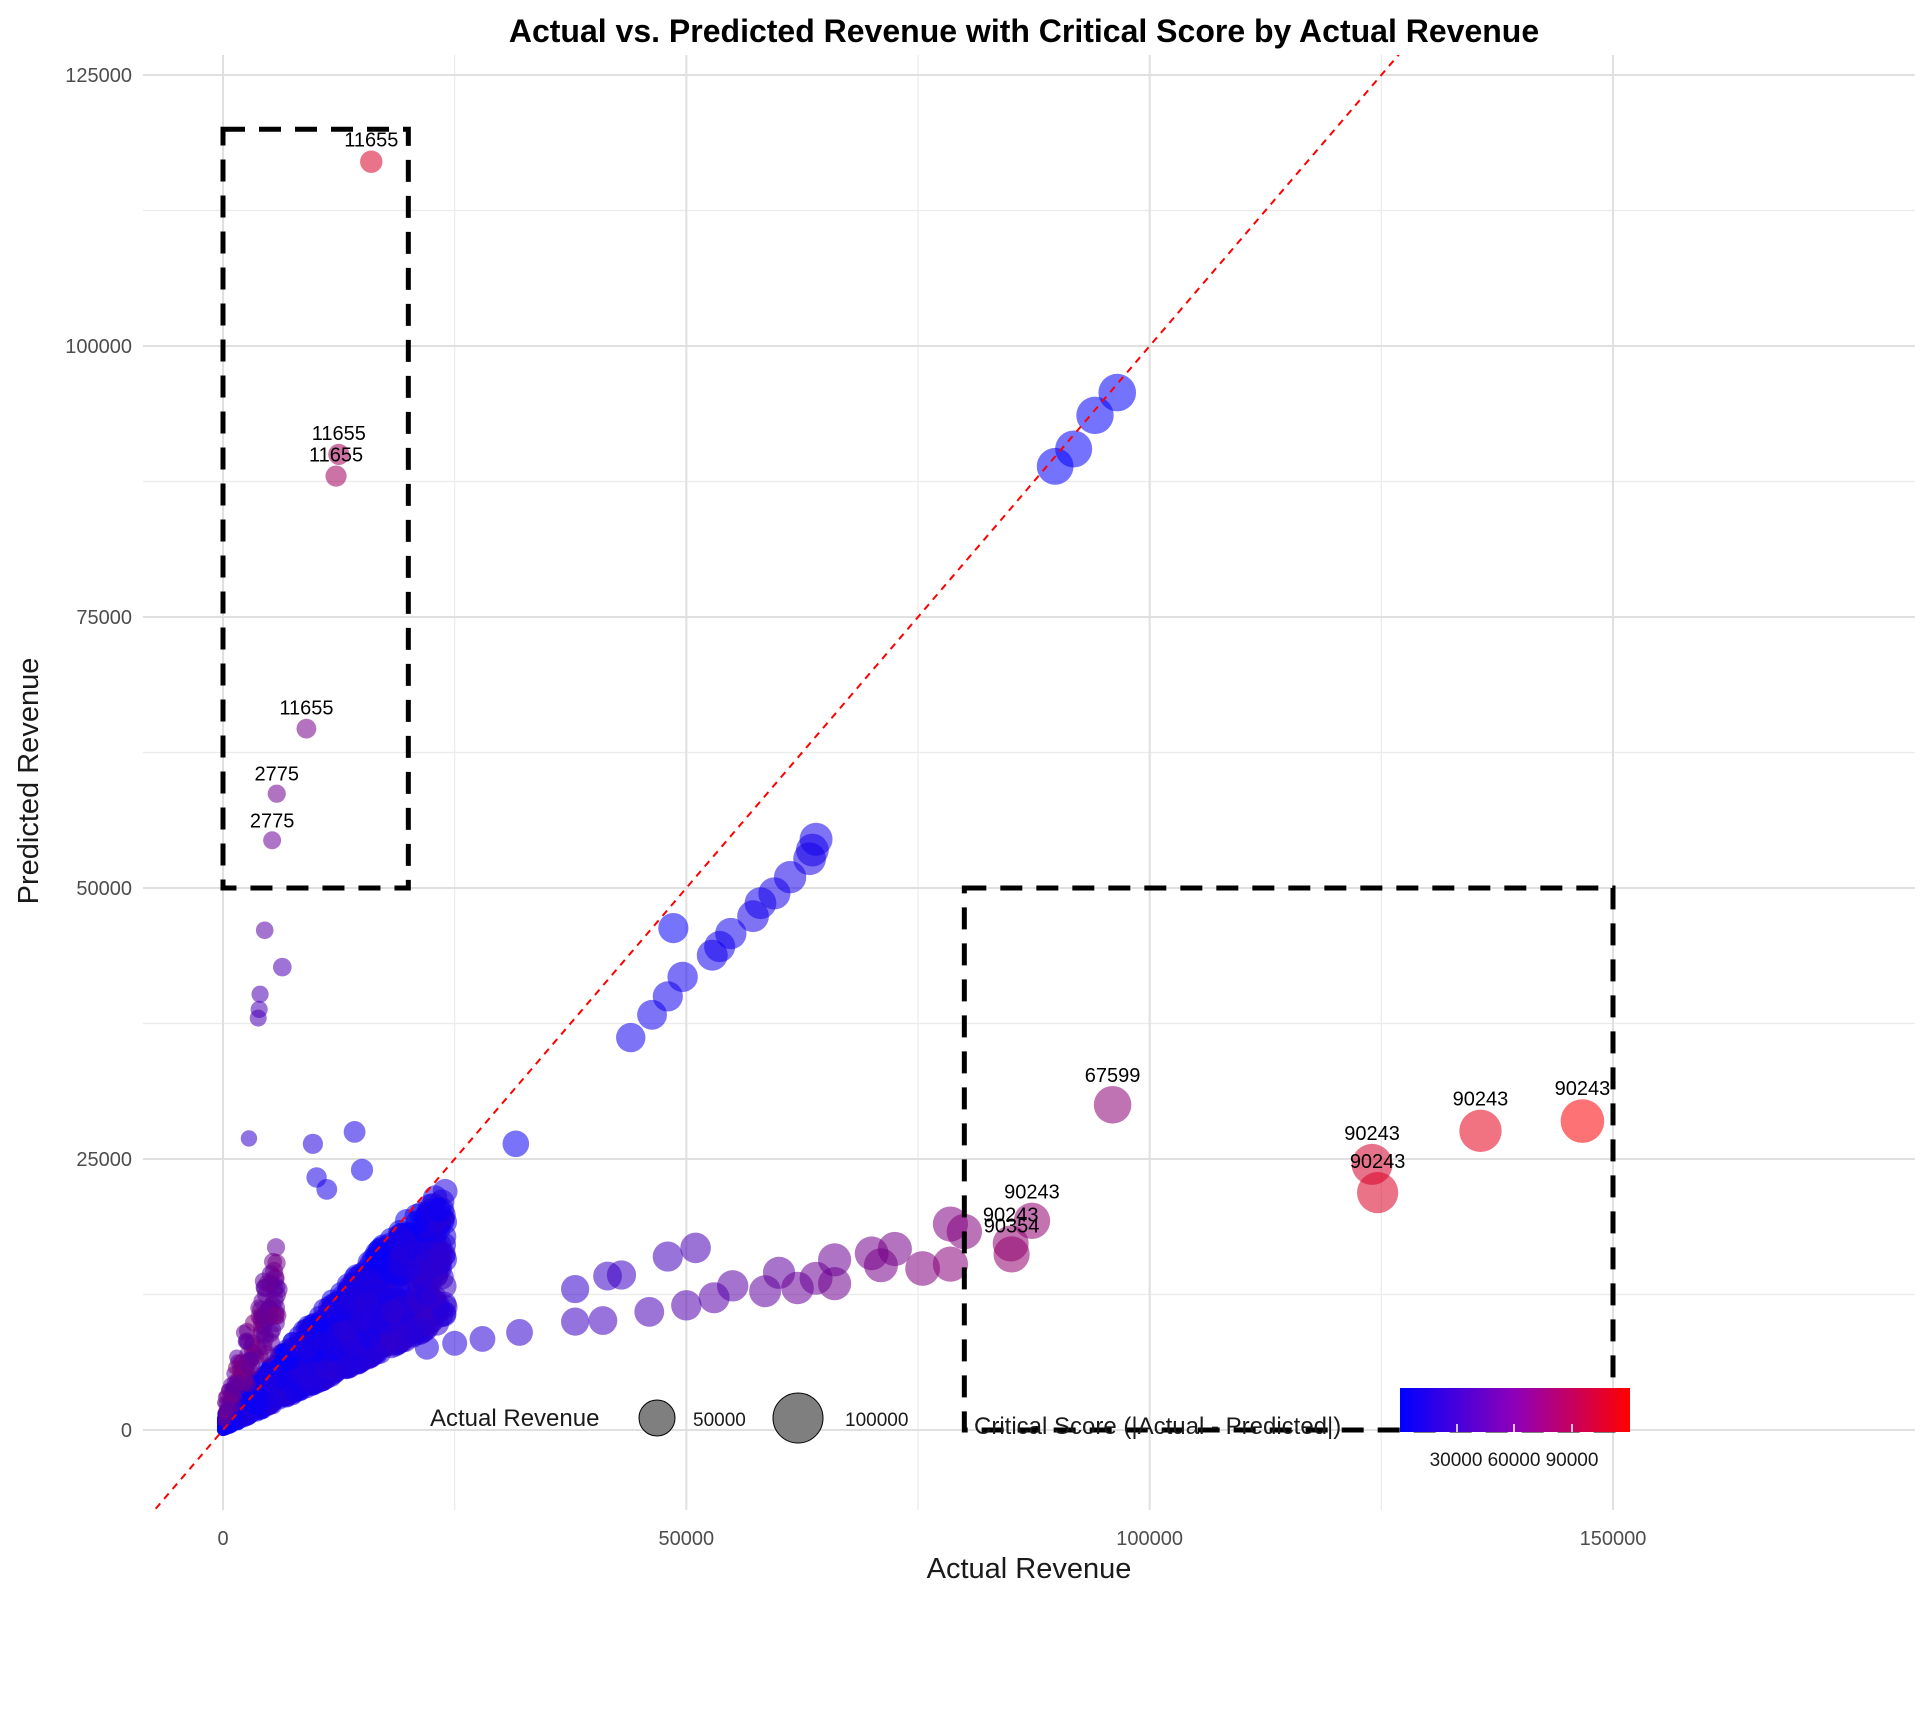 Image resolution: width=1920 pixels, height=1728 pixels. Describe the element at coordinates (798, 1418) in the screenshot. I see `size-legend-circle-large` at that location.